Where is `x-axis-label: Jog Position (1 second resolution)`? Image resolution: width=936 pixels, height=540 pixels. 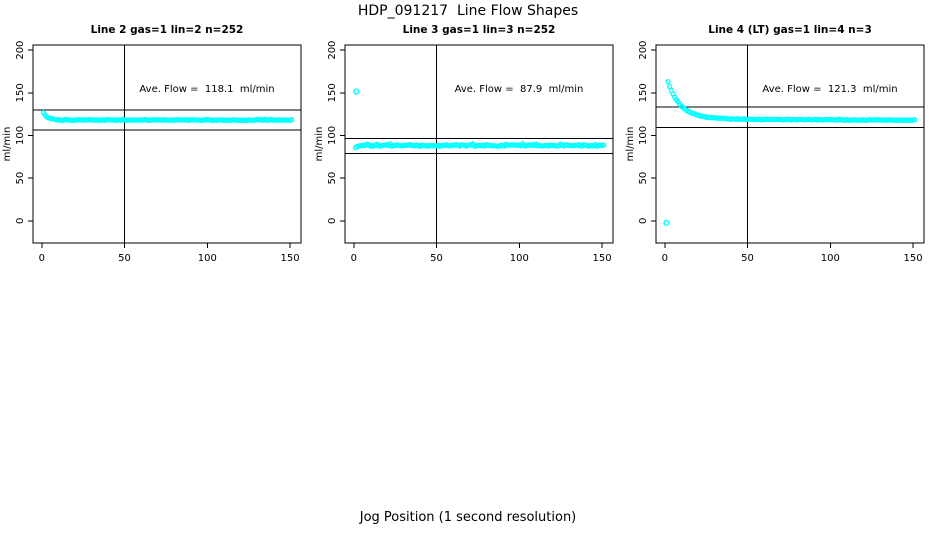
x-axis-label: Jog Position (1 second resolution) is located at coordinates (468, 517).